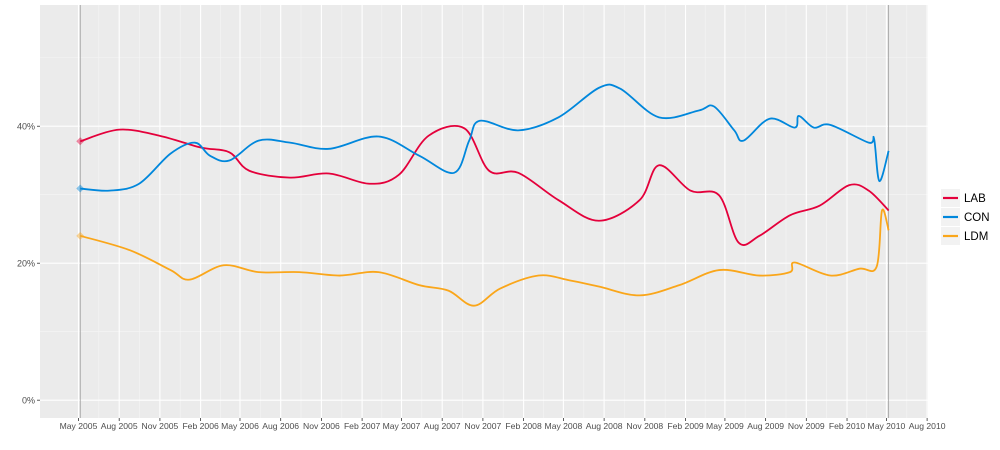 The image size is (1000, 450). What do you see at coordinates (26, 127) in the screenshot?
I see `y-tick-label: 40%` at bounding box center [26, 127].